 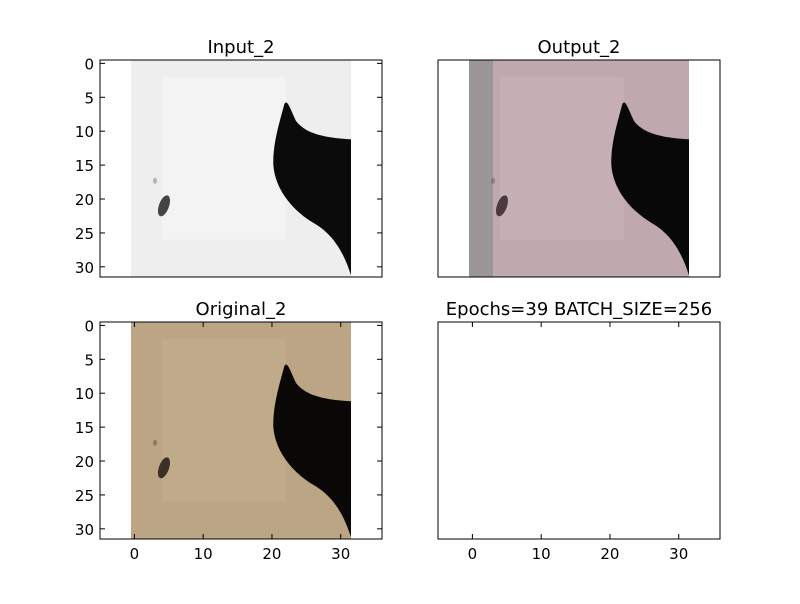 I want to click on subplot-2: Output_2, so click(x=579, y=157).